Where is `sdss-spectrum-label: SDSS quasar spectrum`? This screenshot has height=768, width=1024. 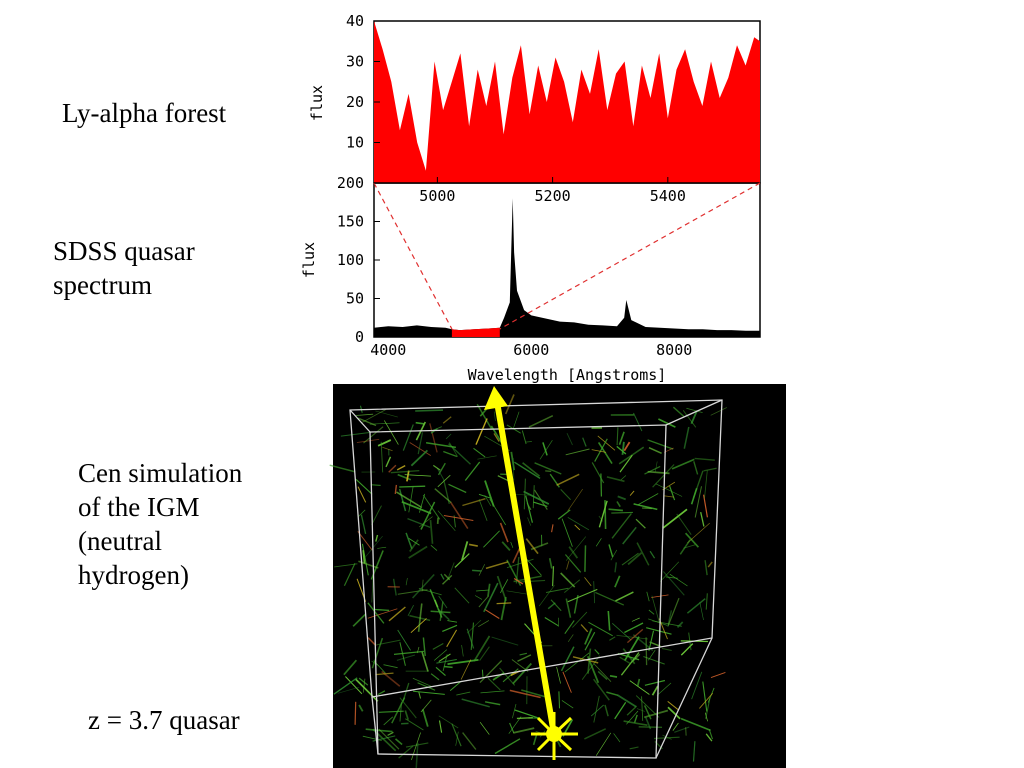
sdss-spectrum-label: SDSS quasar spectrum is located at coordinates (124, 268).